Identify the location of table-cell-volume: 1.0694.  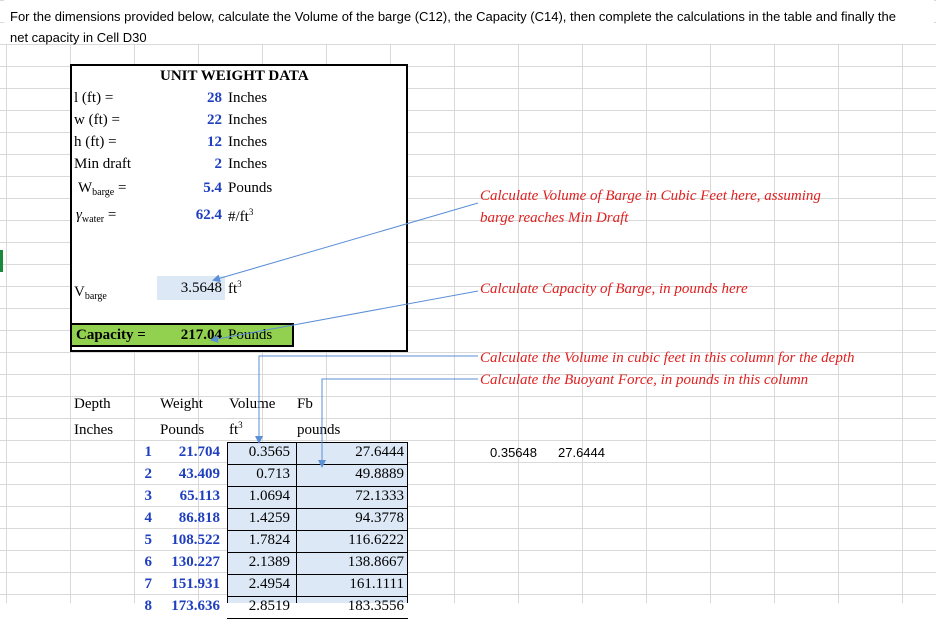
(269, 496).